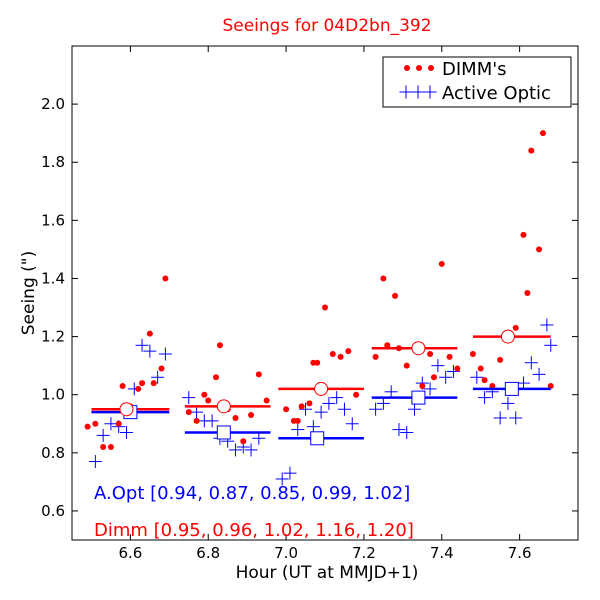  What do you see at coordinates (53, 220) in the screenshot?
I see `y-tick-label-5: 1.6` at bounding box center [53, 220].